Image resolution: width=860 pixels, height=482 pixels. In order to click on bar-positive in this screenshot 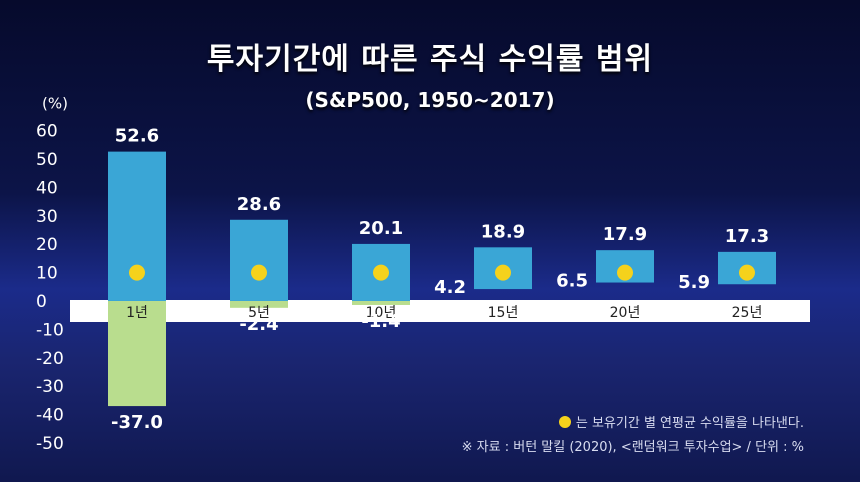, I will do `click(259, 260)`.